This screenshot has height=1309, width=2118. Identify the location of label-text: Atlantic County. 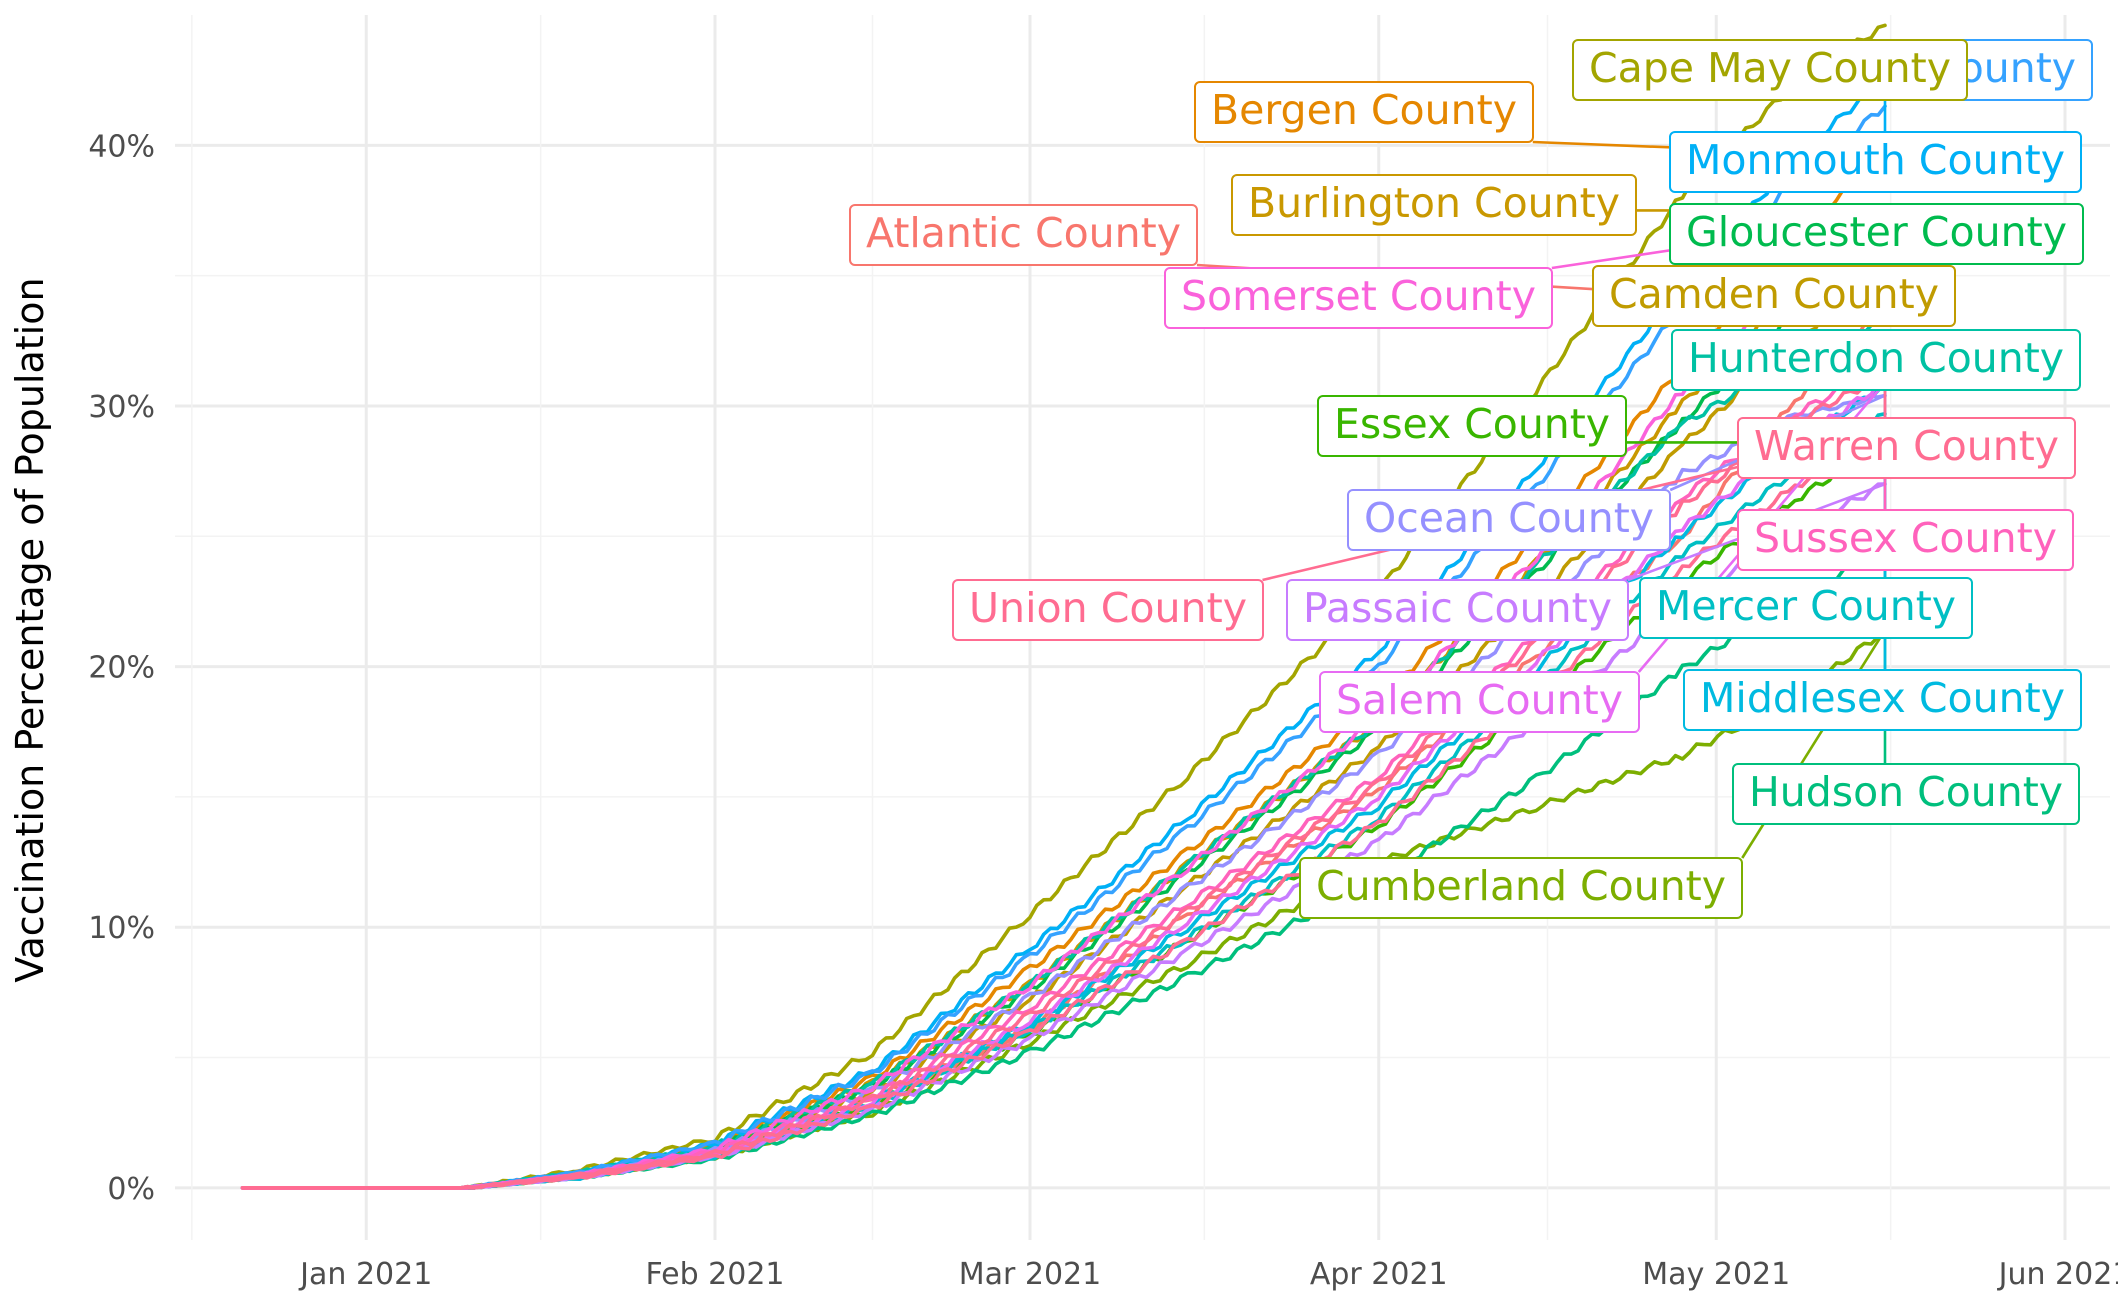
(1023, 233).